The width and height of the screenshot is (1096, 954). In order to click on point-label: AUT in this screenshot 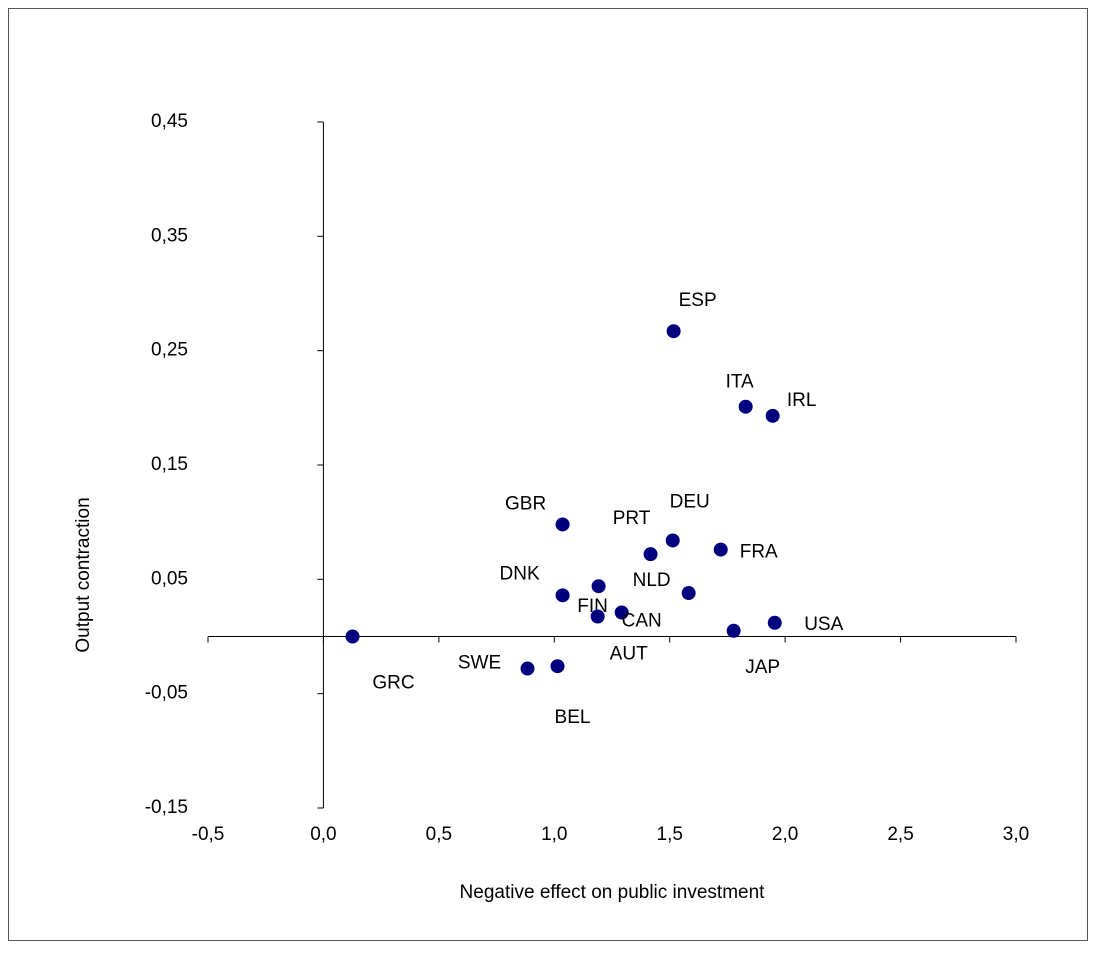, I will do `click(629, 654)`.